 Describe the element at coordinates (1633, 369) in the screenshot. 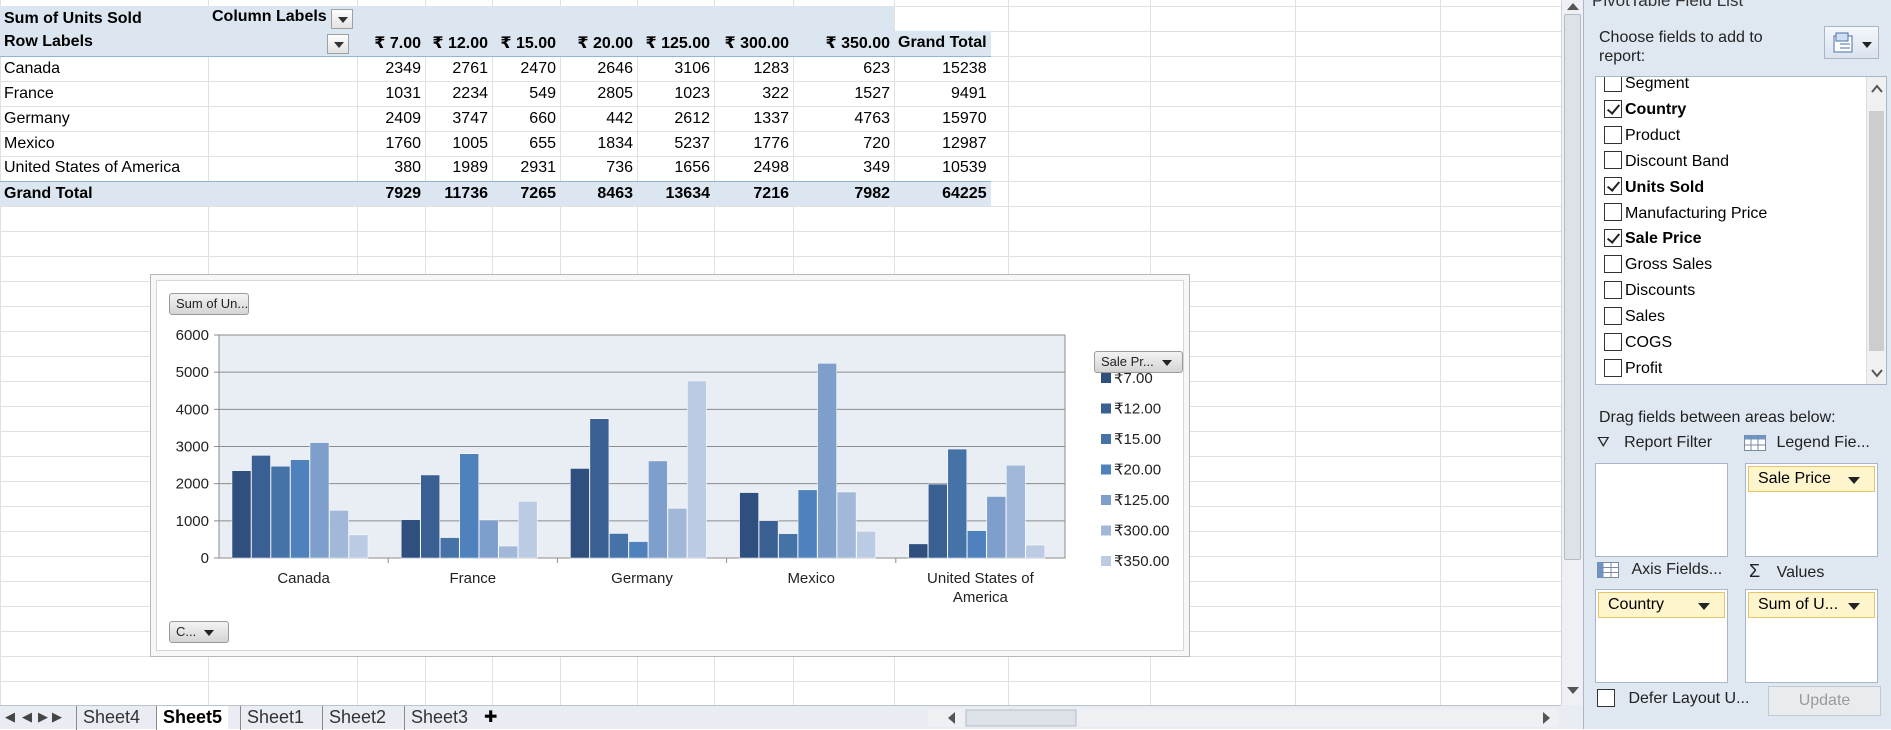

I see `field-item: Profit` at that location.